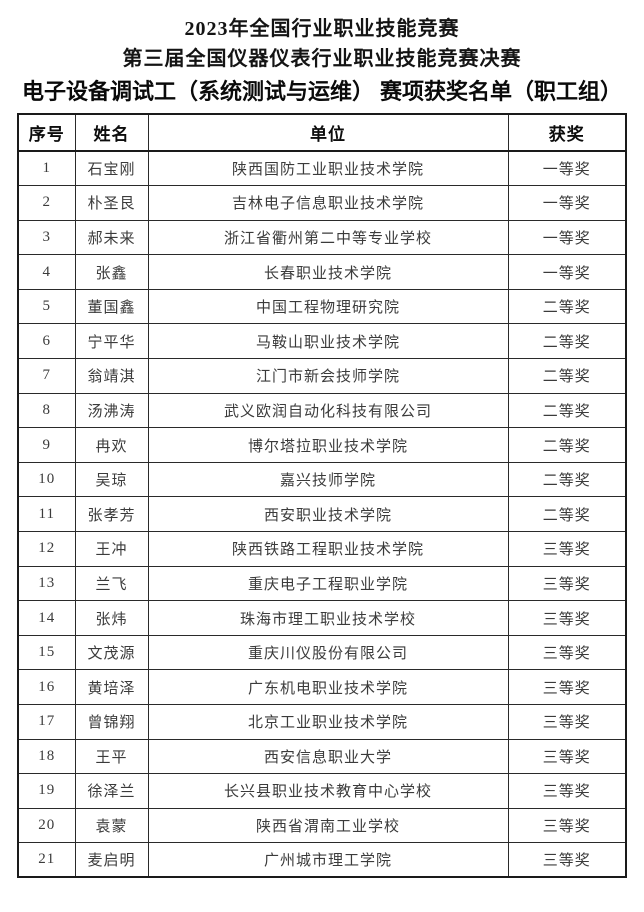 The width and height of the screenshot is (644, 912). What do you see at coordinates (46, 410) in the screenshot?
I see `cell-serial-number: 8` at bounding box center [46, 410].